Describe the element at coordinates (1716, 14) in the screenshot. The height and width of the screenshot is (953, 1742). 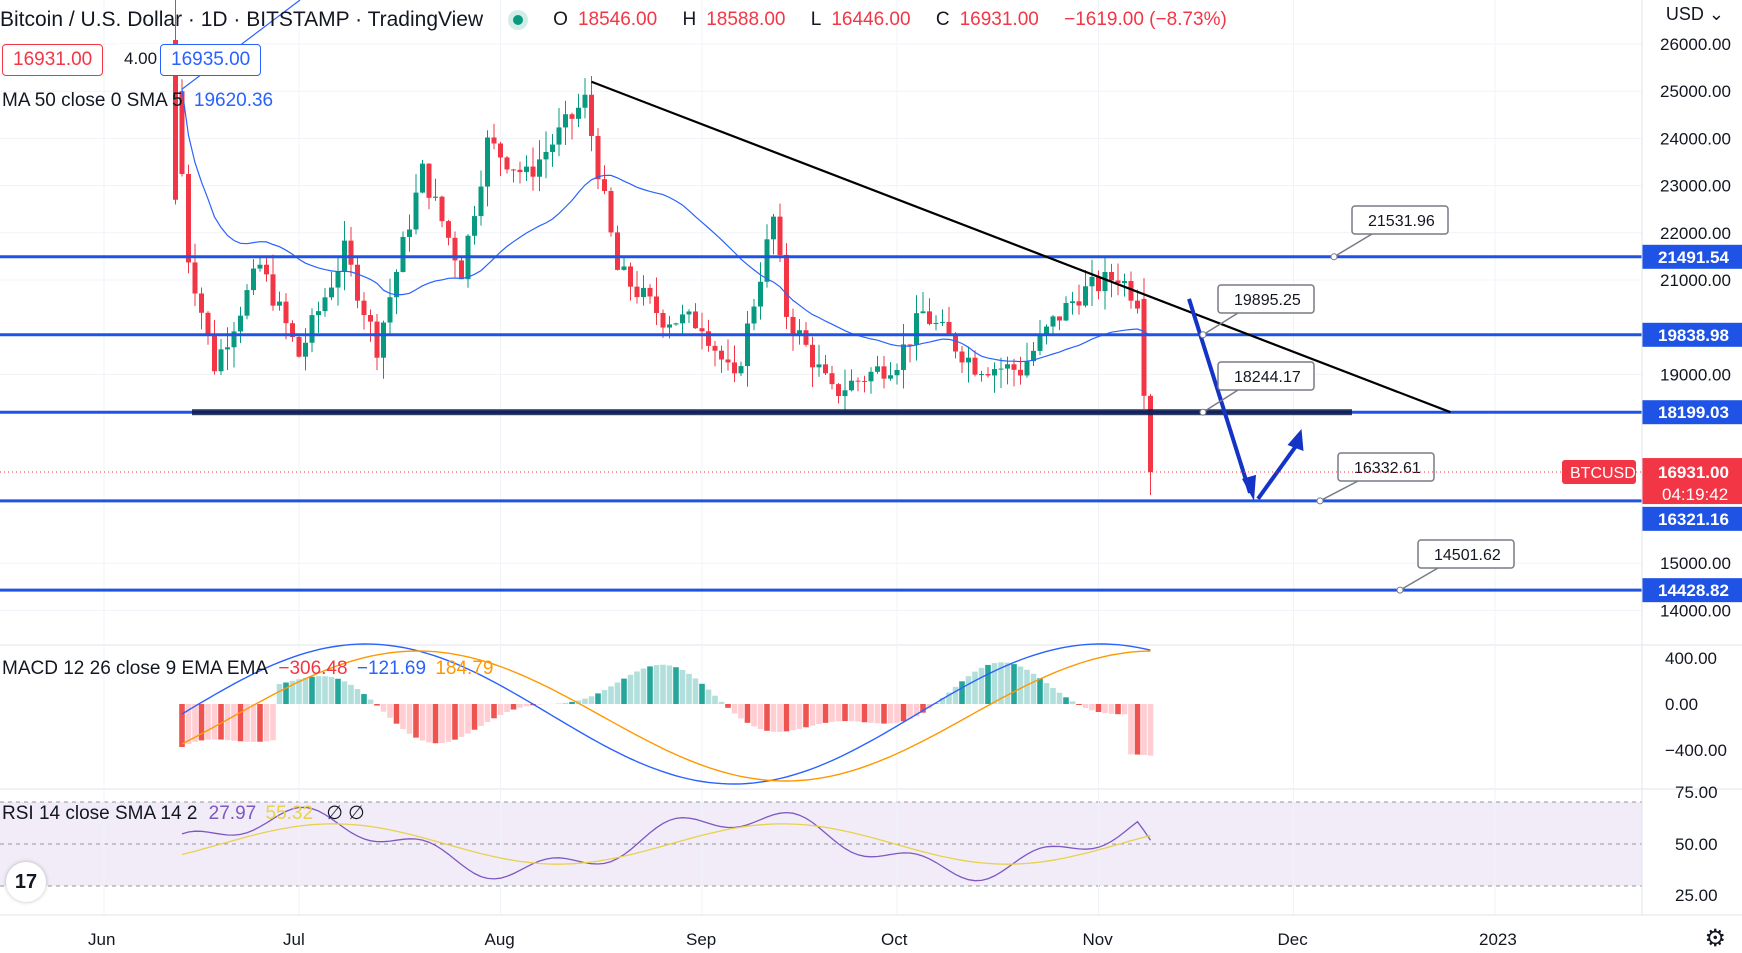
I see `chevron-down-icon: ⌄` at that location.